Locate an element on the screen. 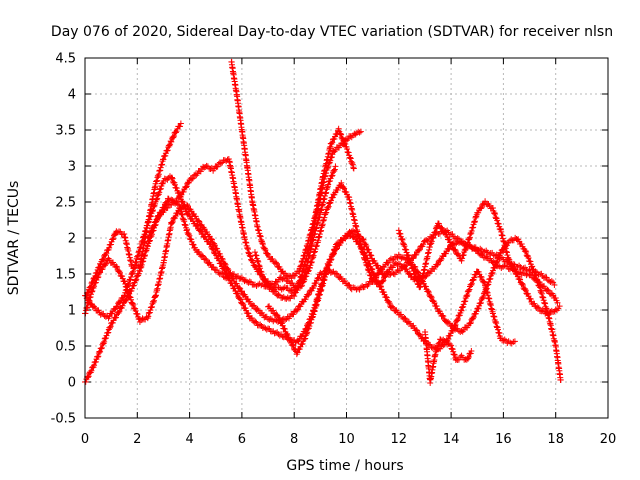 This screenshot has height=480, width=640. x-tick-label: 2 is located at coordinates (137, 439).